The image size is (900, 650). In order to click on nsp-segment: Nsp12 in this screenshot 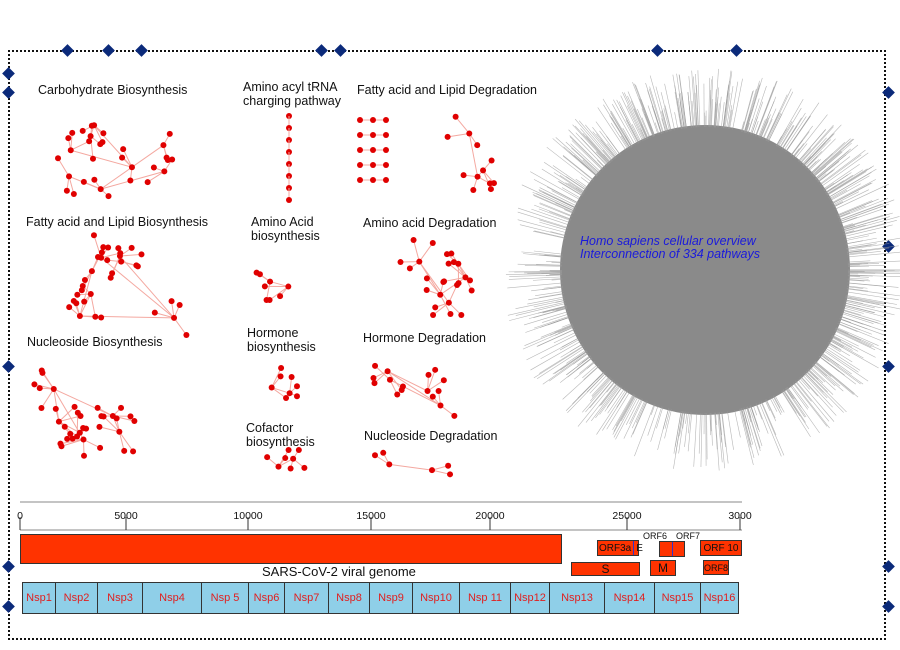, I will do `click(530, 598)`.